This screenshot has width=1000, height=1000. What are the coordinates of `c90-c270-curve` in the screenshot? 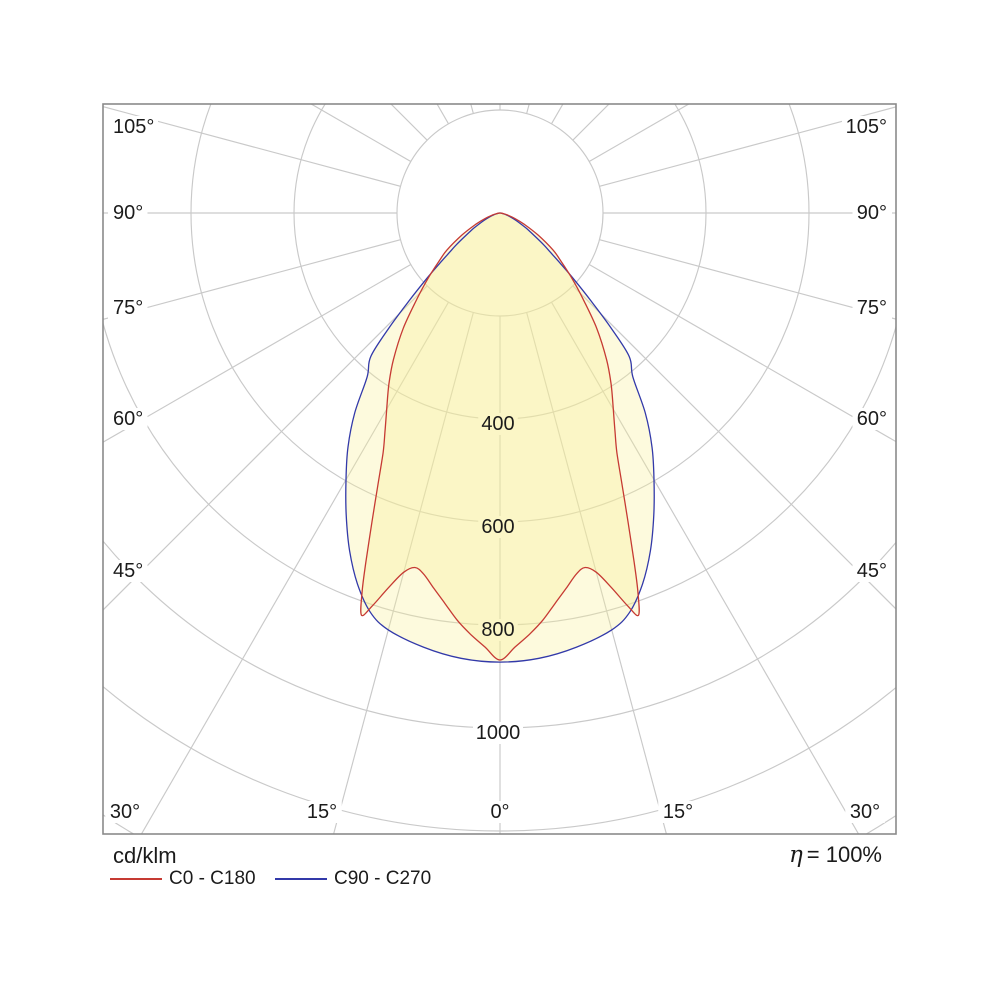 It's located at (500, 437).